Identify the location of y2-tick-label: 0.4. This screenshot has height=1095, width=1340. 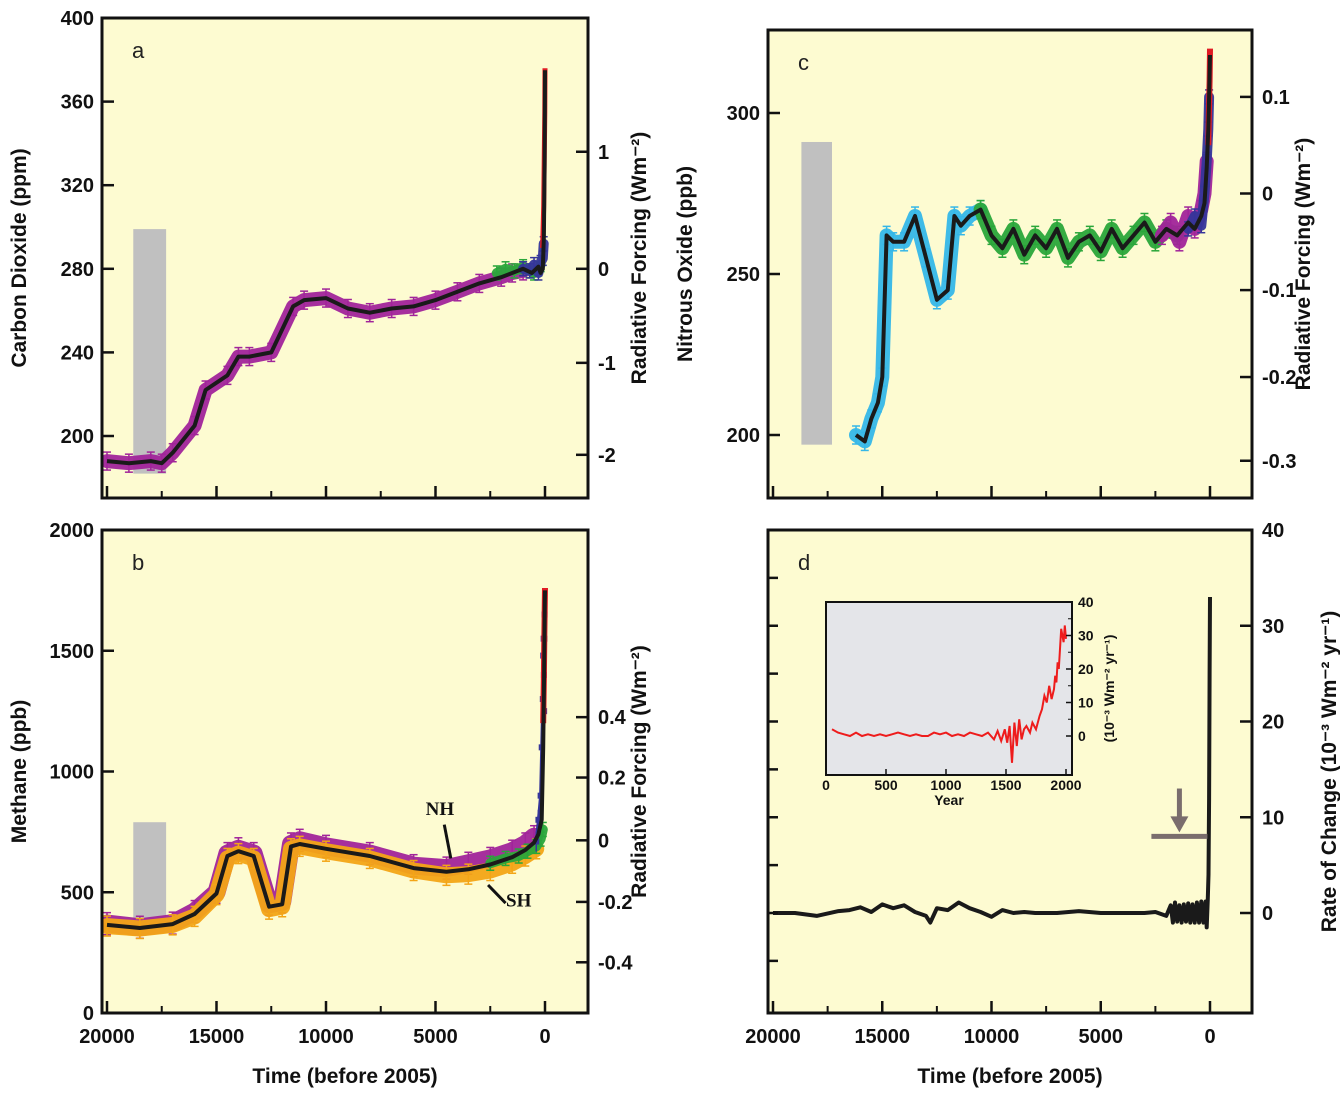
(612, 718).